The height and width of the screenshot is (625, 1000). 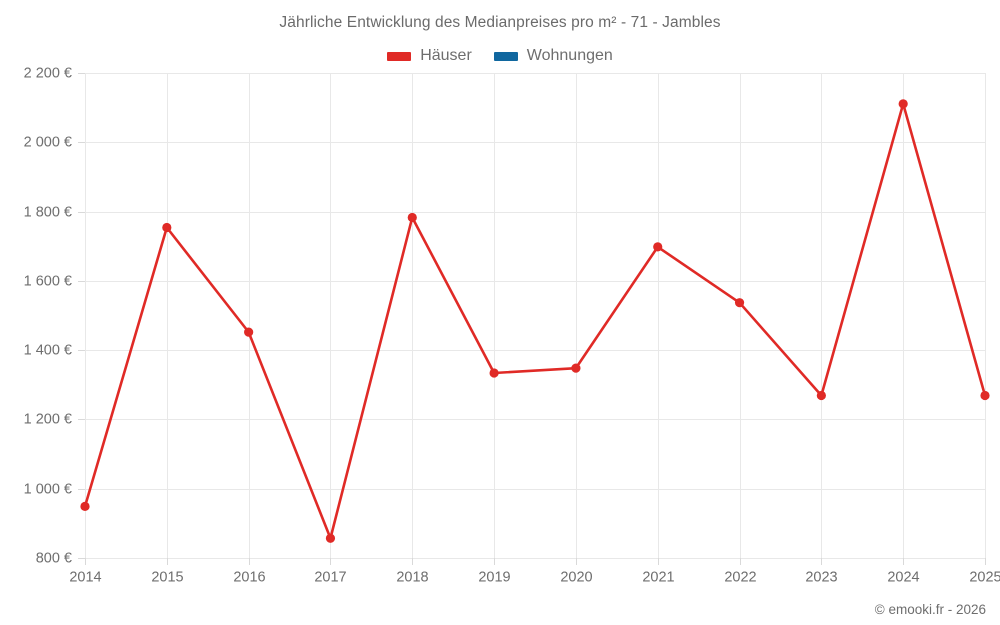 I want to click on y-axis-tick-label: 800 €, so click(x=54, y=558).